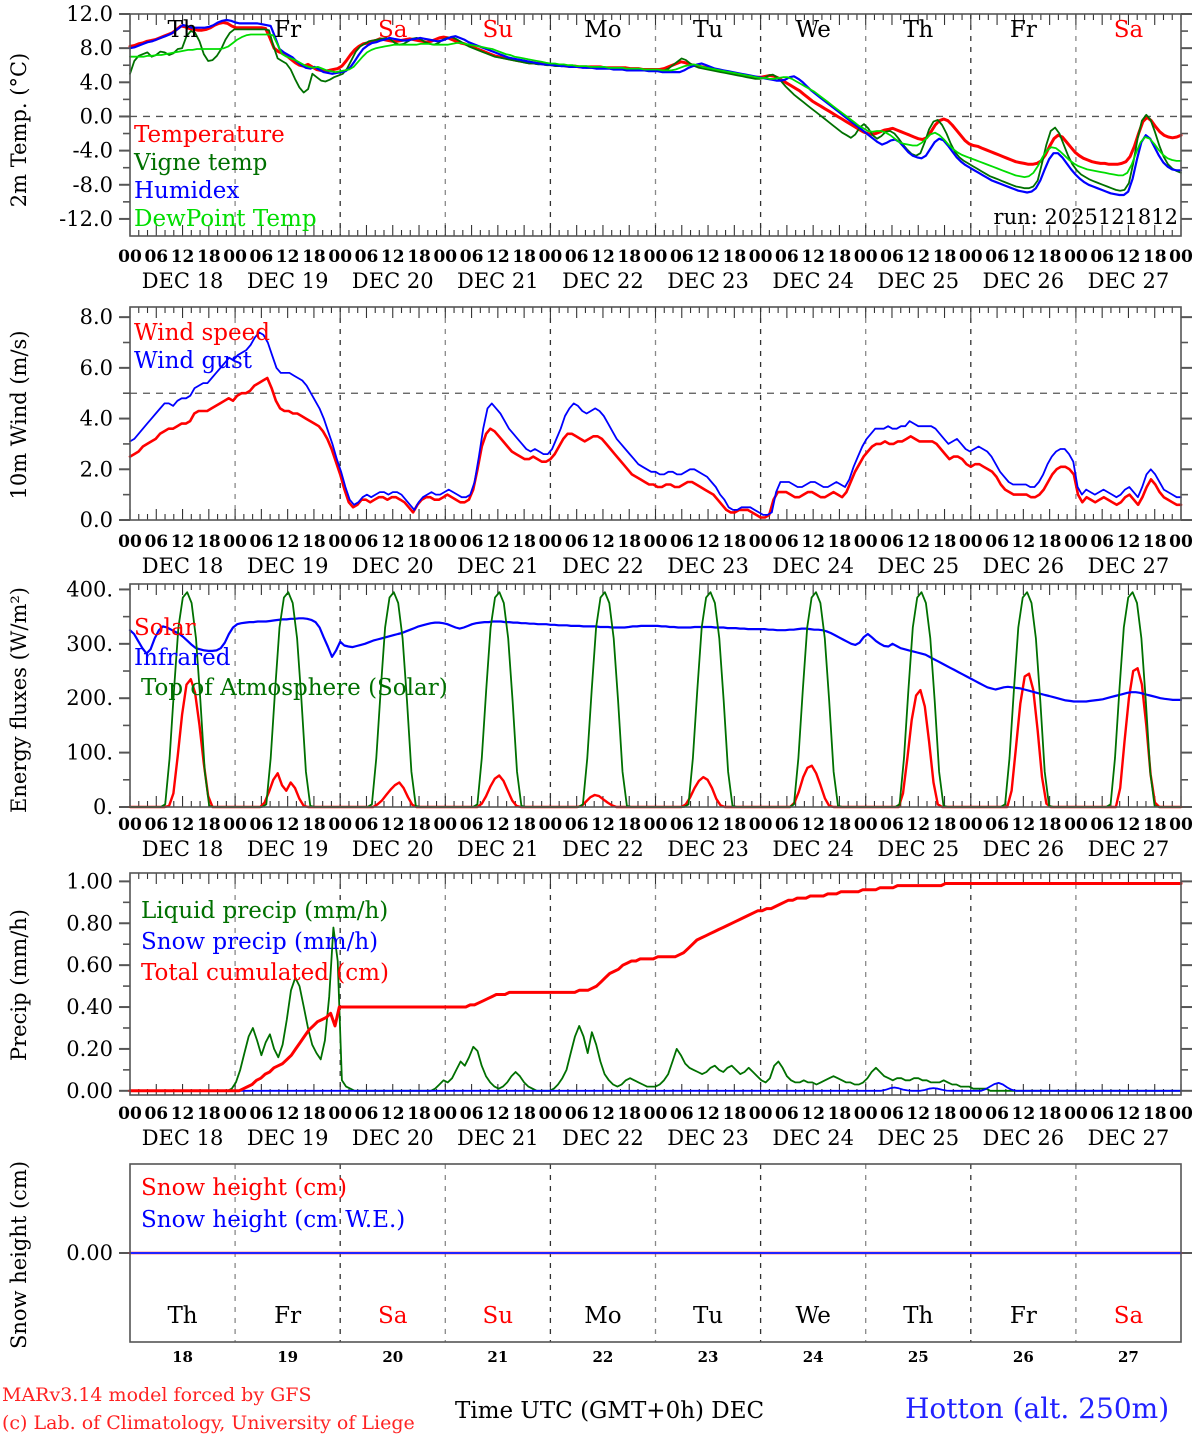 This screenshot has height=1440, width=1194. I want to click on series-humidex, so click(655, 107).